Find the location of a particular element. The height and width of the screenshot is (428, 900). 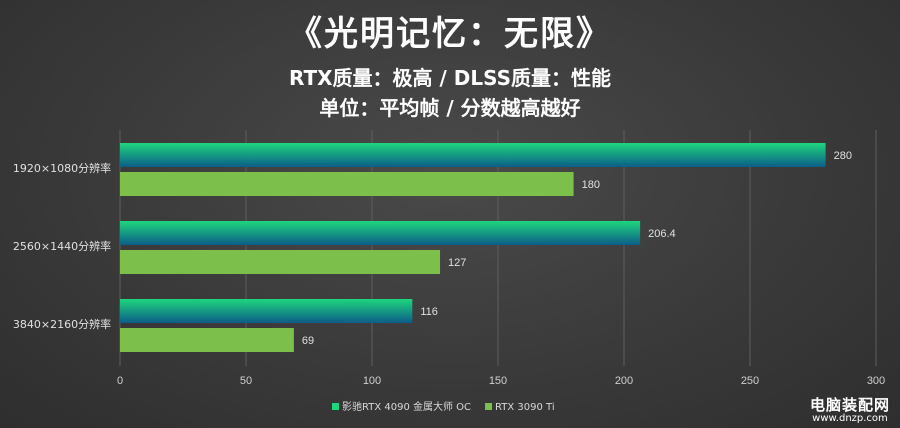

data-label: 69 is located at coordinates (308, 341).